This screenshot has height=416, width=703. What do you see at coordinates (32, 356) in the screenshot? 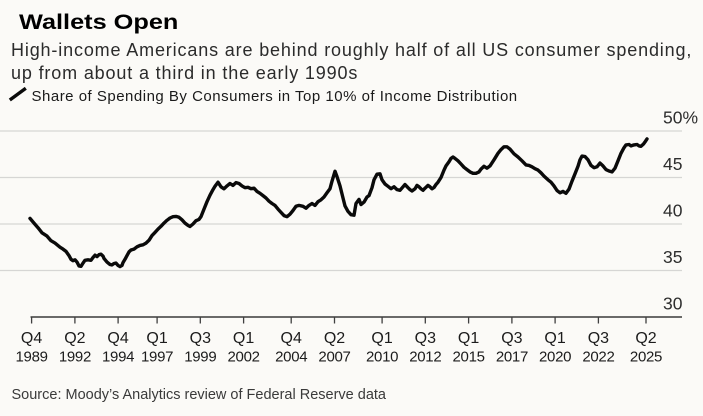
I see `svg-text: 1989` at bounding box center [32, 356].